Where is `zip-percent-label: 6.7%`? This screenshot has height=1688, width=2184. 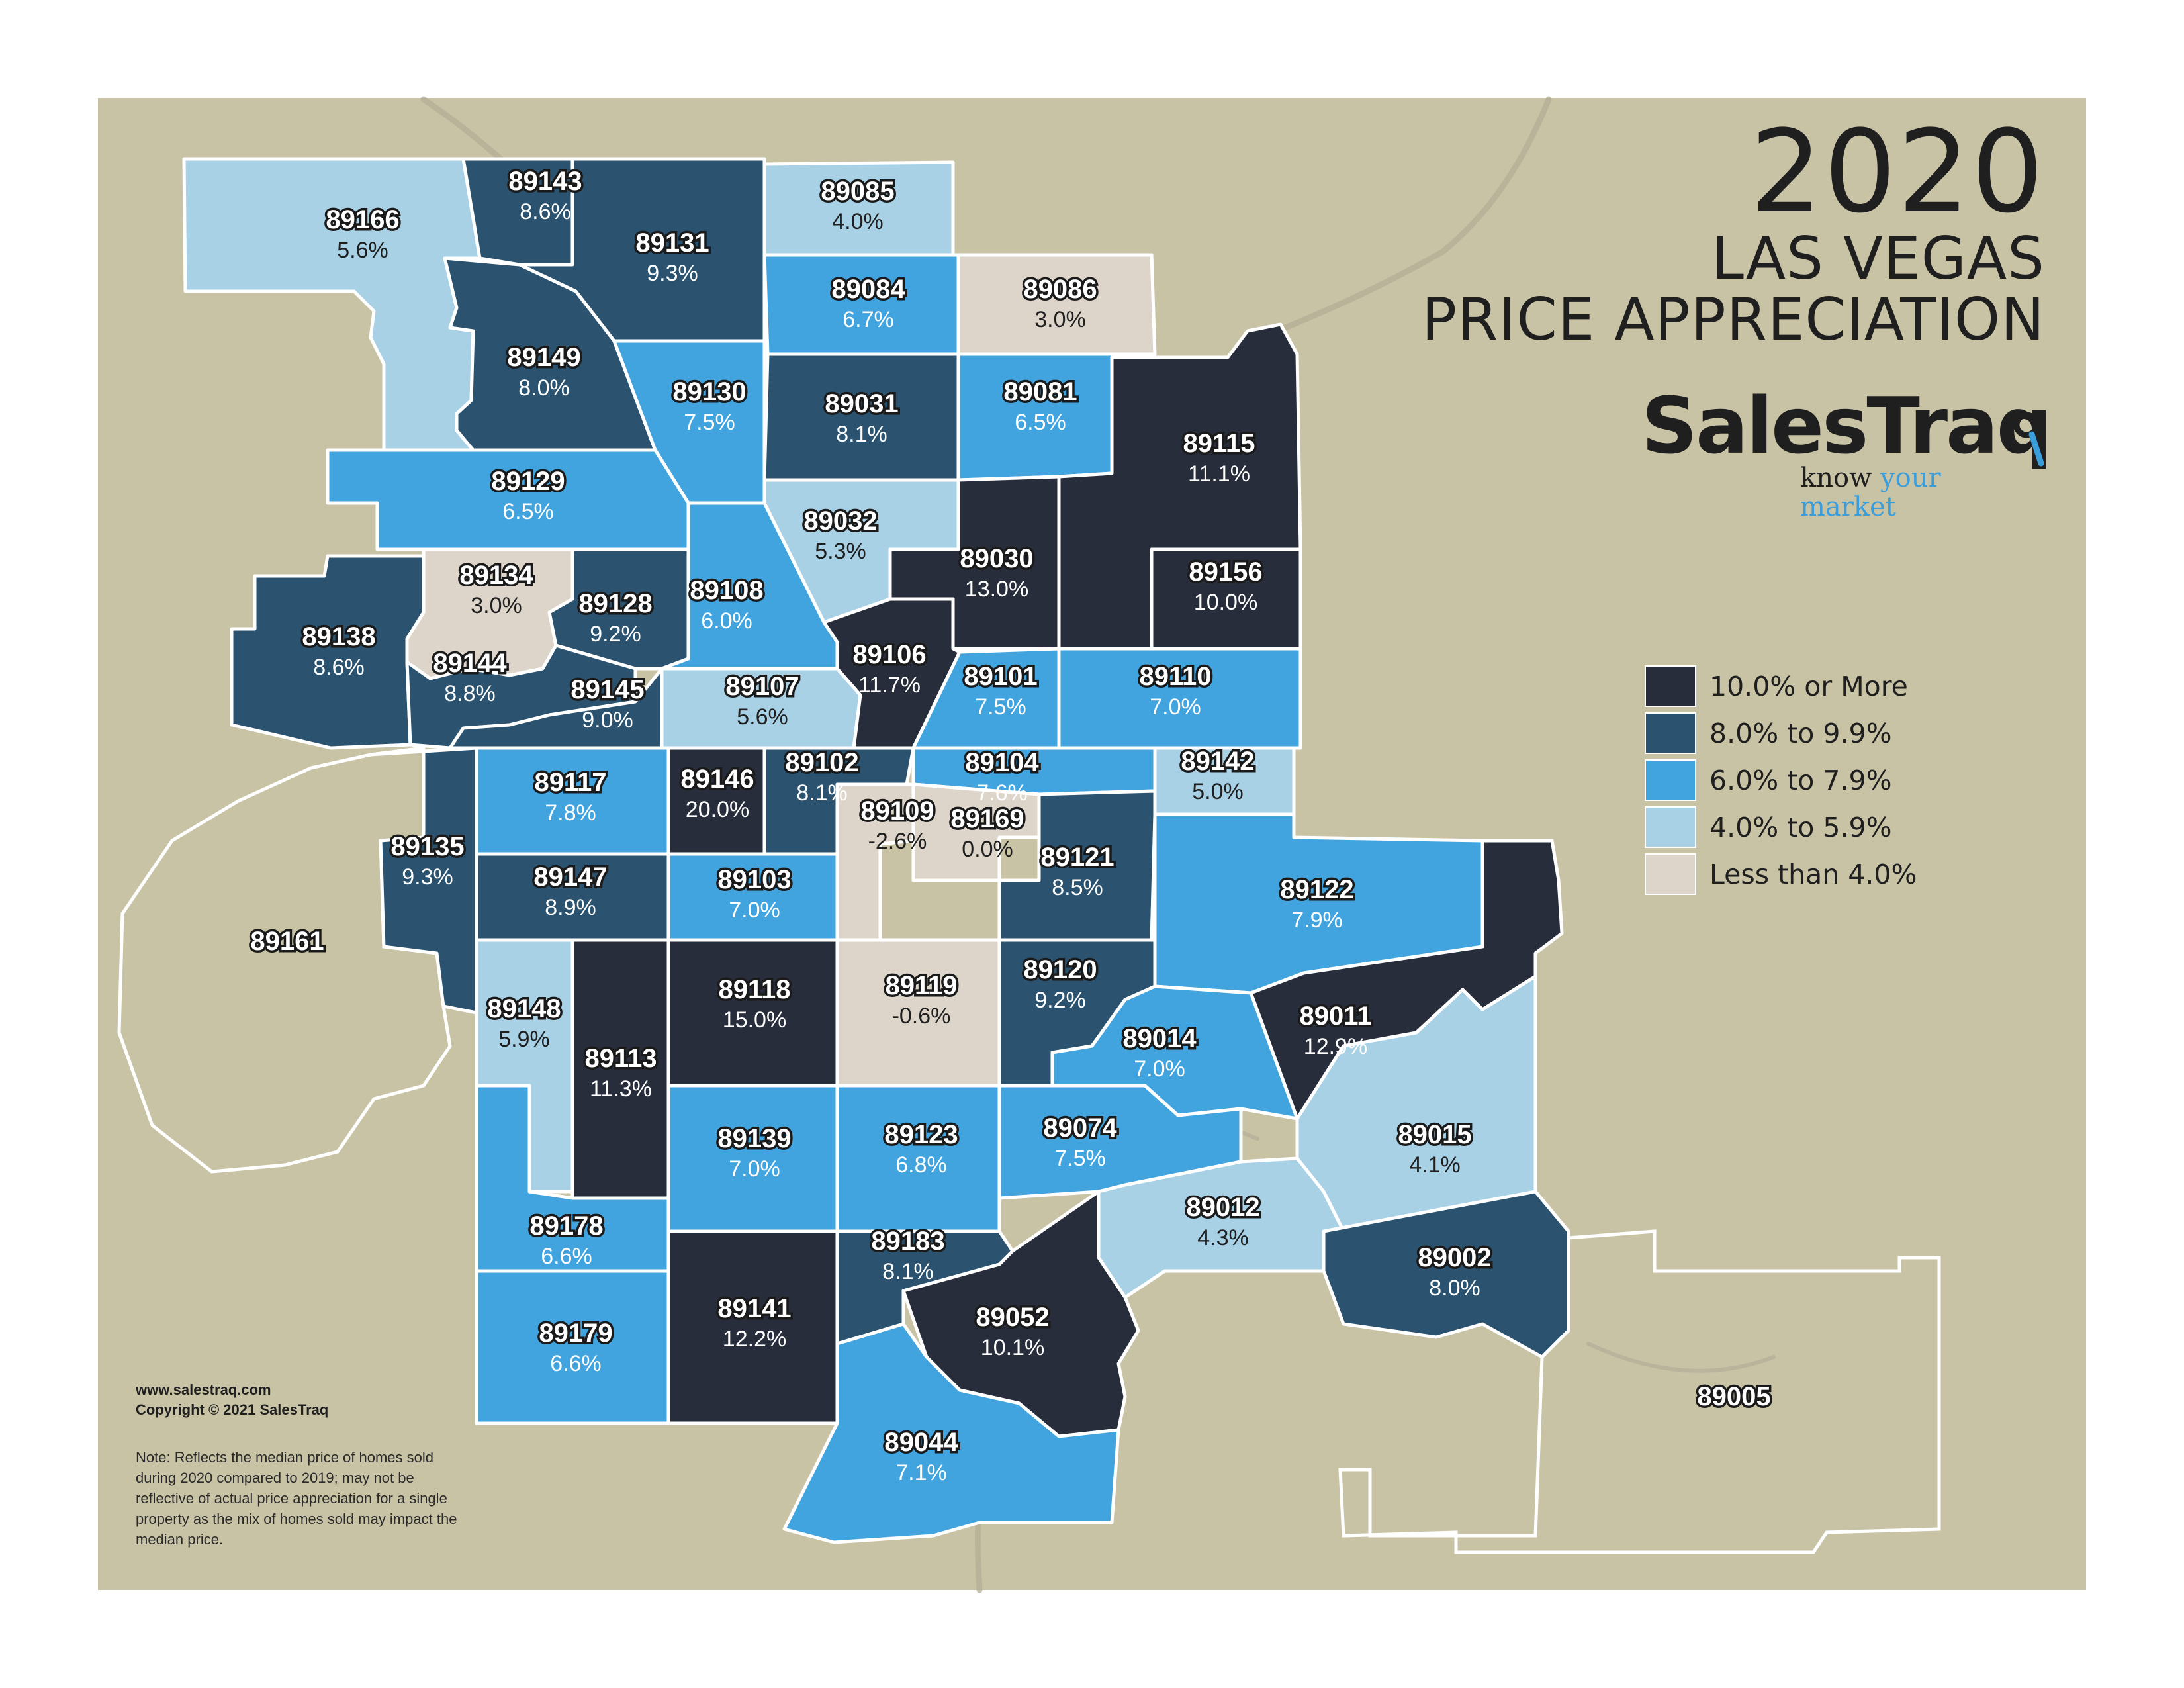
zip-percent-label: 6.7% is located at coordinates (868, 319).